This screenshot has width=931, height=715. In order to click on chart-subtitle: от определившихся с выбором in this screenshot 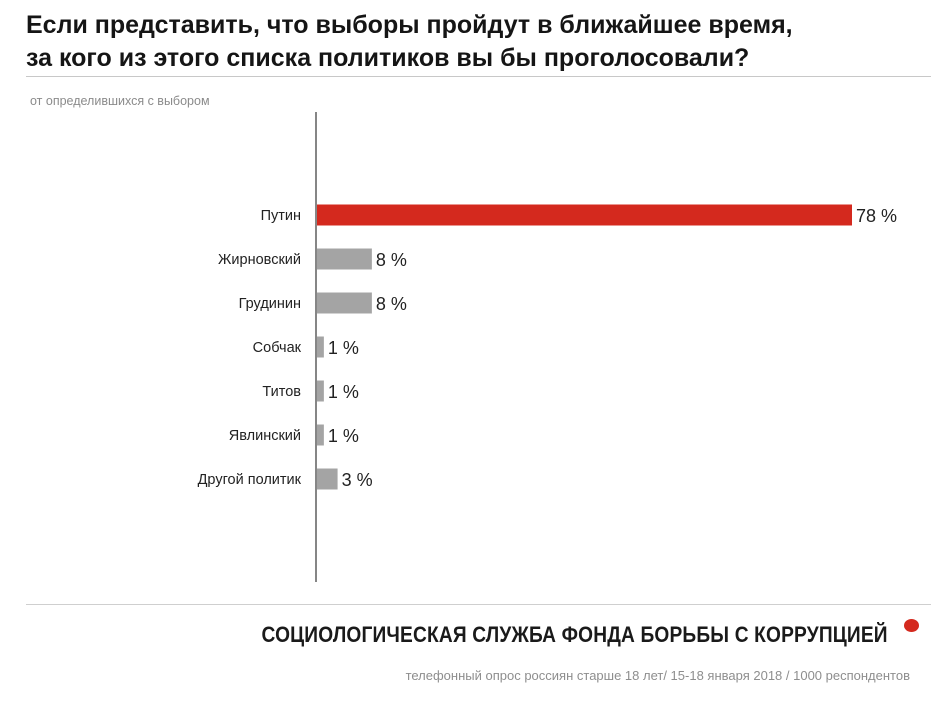, I will do `click(120, 101)`.